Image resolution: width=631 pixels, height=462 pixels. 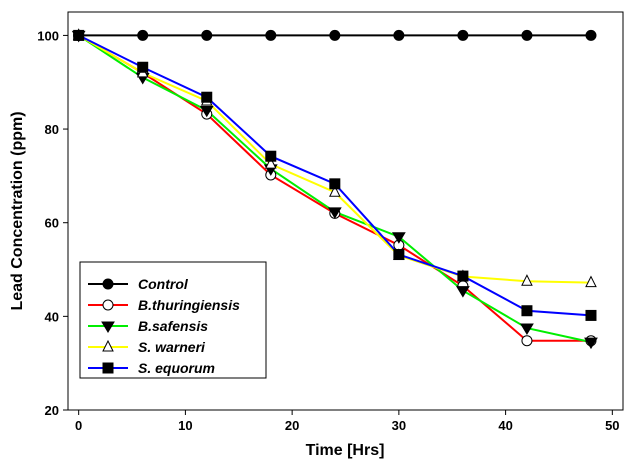 What do you see at coordinates (52, 410) in the screenshot?
I see `y-tick-label: 20` at bounding box center [52, 410].